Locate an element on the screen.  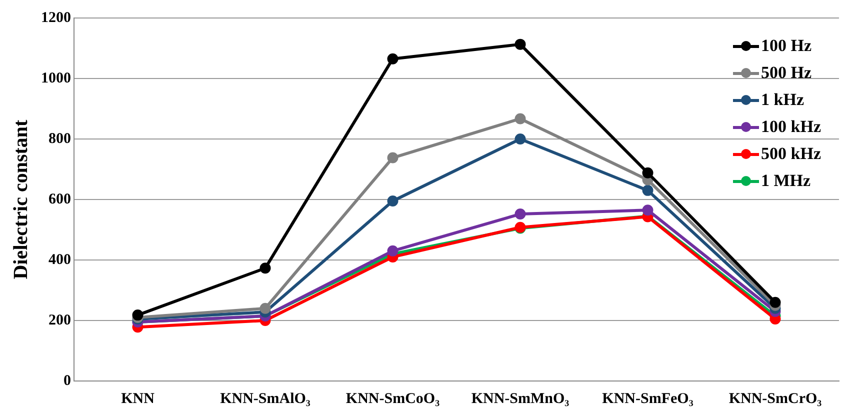
y-tick-label: 1000 is located at coordinates (56, 78).